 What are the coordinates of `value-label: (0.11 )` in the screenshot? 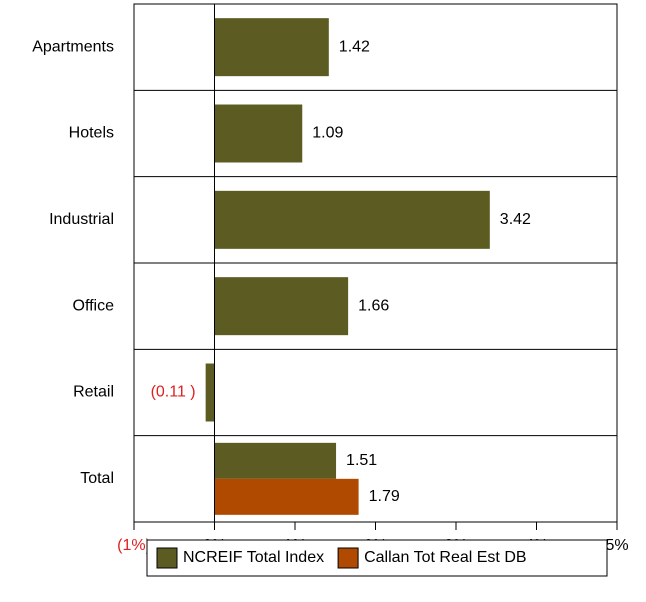 It's located at (173, 392).